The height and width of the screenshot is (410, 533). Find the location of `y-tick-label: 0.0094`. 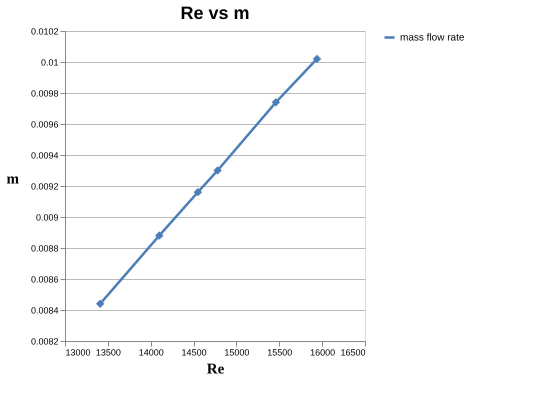

y-tick-label: 0.0094 is located at coordinates (44, 155).